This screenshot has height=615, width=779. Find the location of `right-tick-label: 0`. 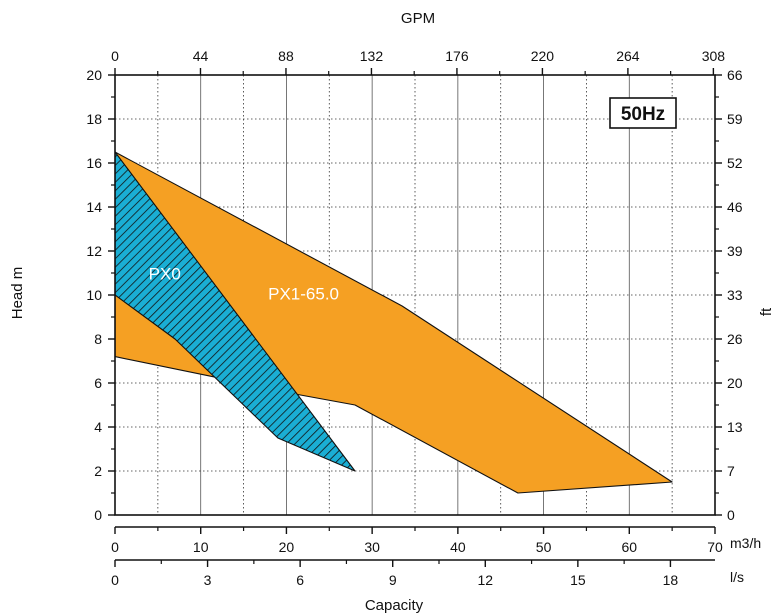

right-tick-label: 0 is located at coordinates (731, 515).